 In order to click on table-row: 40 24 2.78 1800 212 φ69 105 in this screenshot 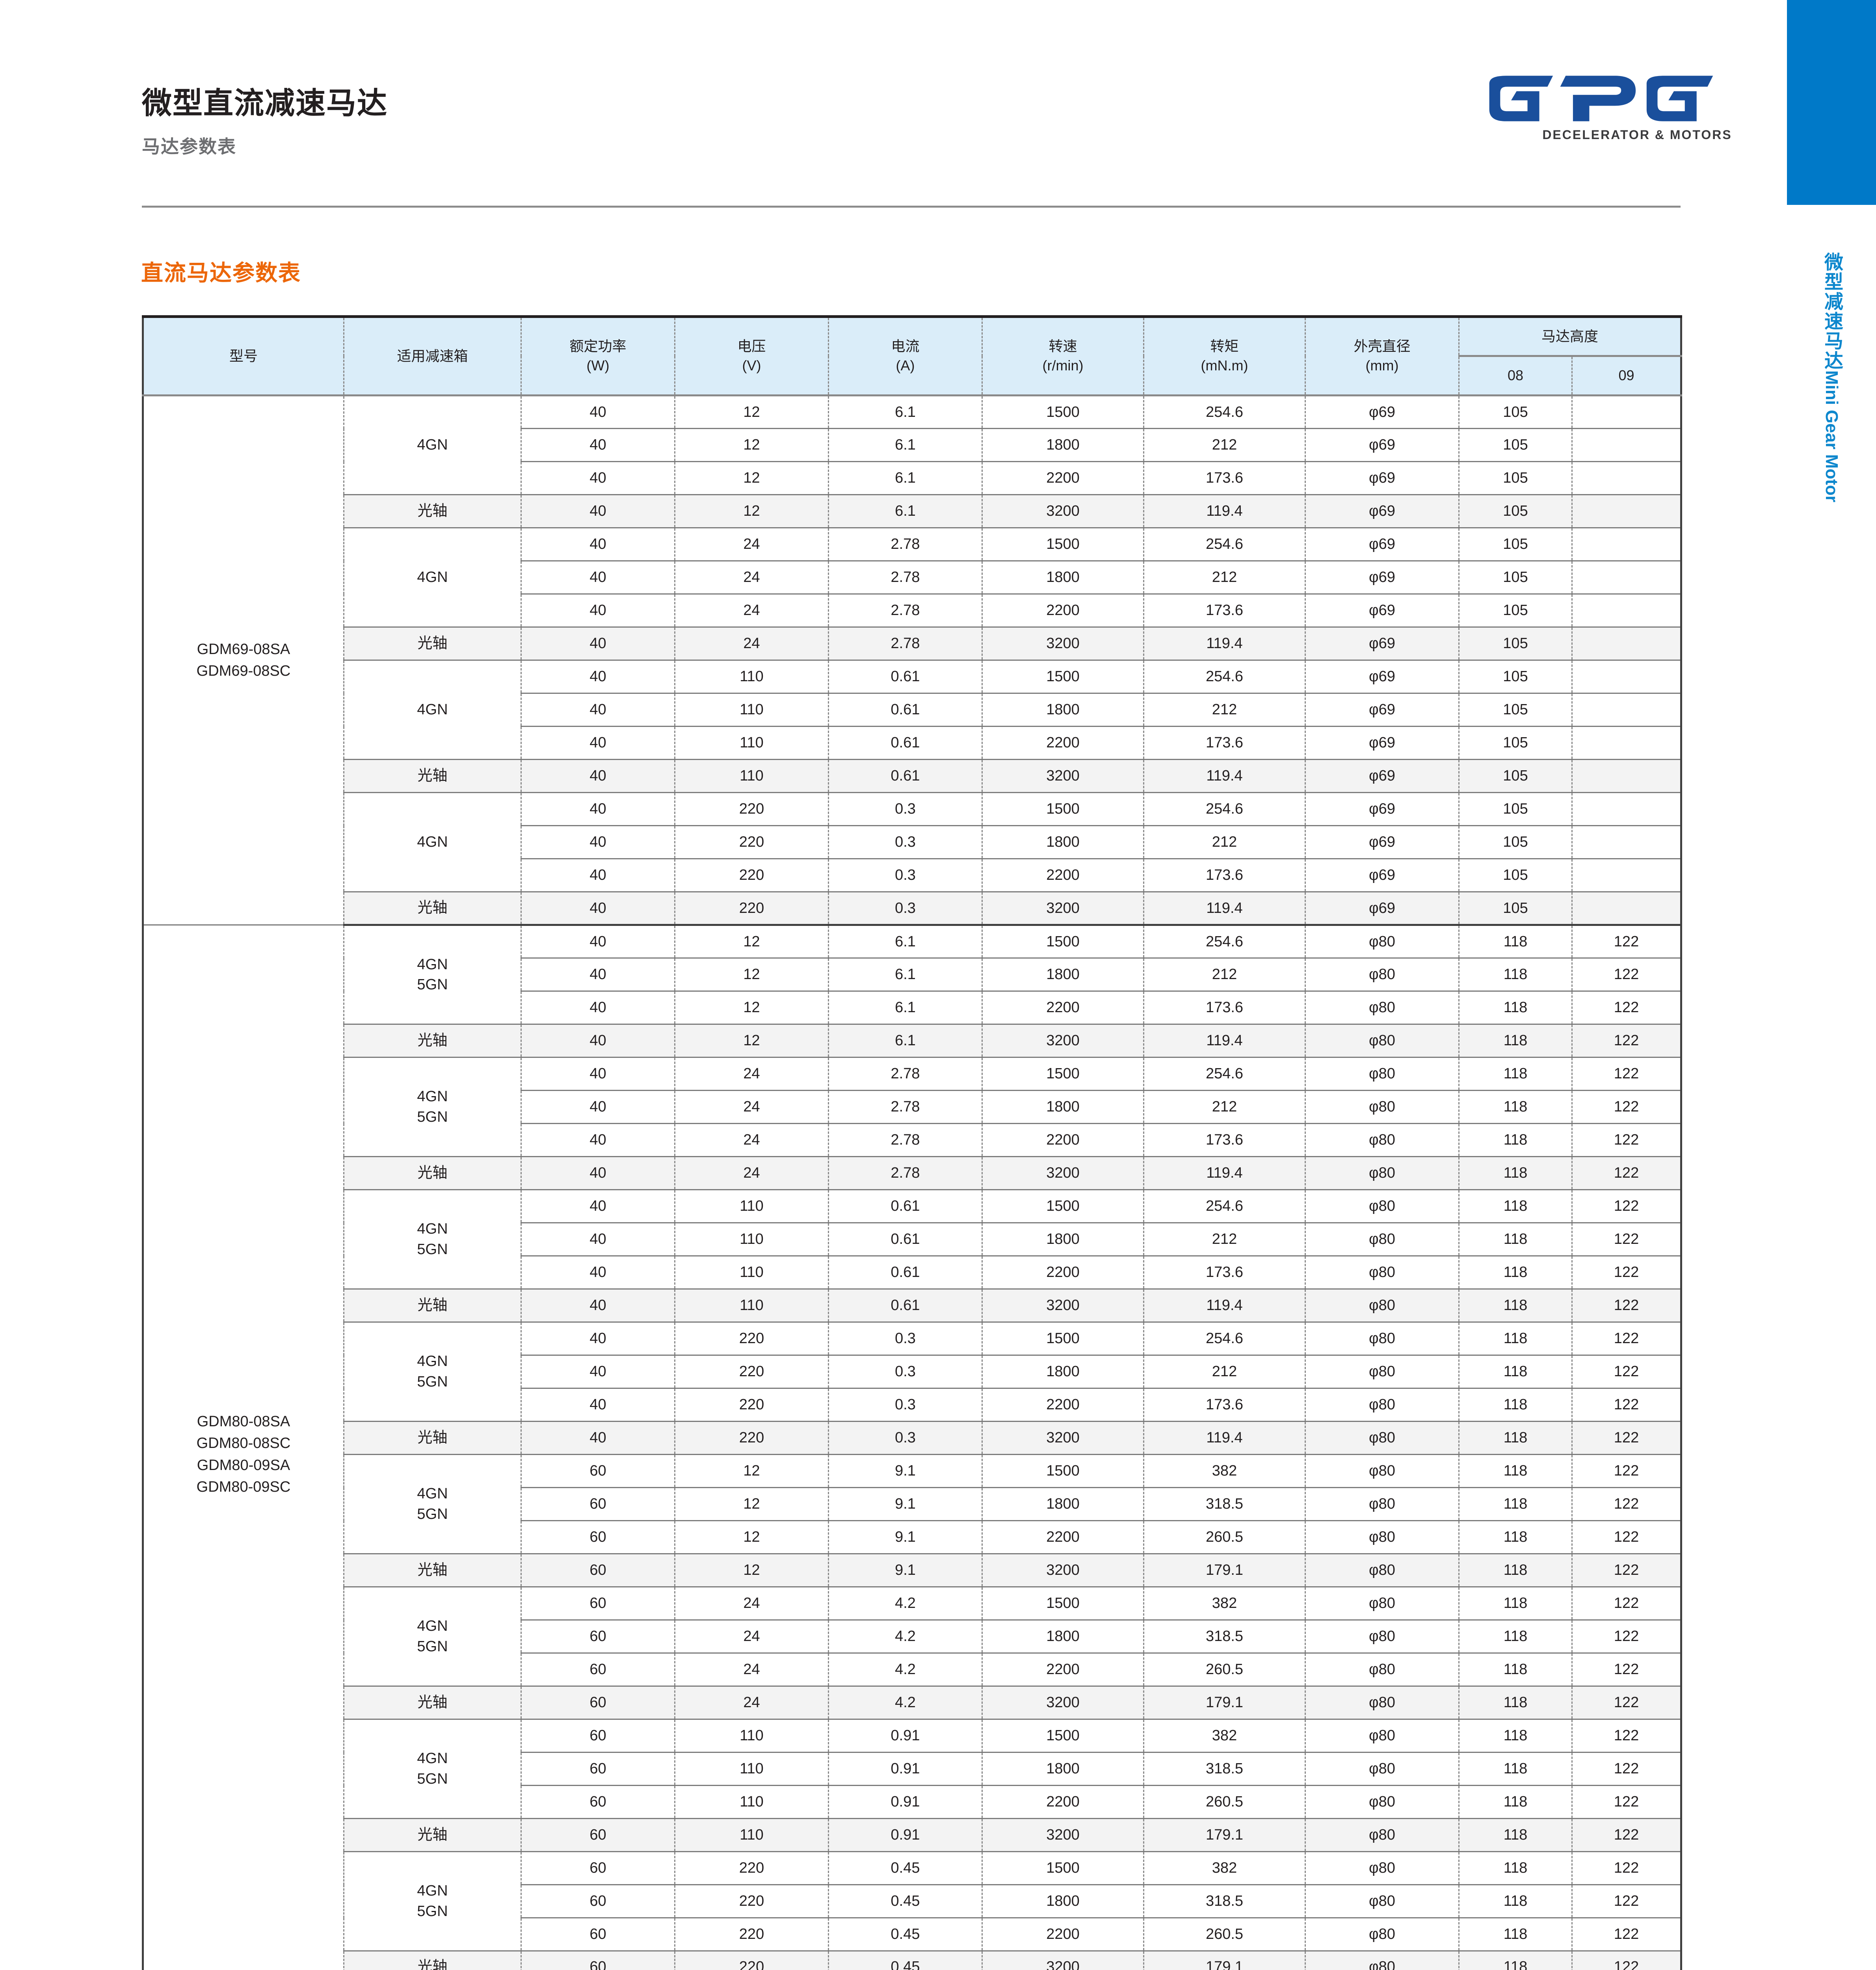, I will do `click(913, 577)`.